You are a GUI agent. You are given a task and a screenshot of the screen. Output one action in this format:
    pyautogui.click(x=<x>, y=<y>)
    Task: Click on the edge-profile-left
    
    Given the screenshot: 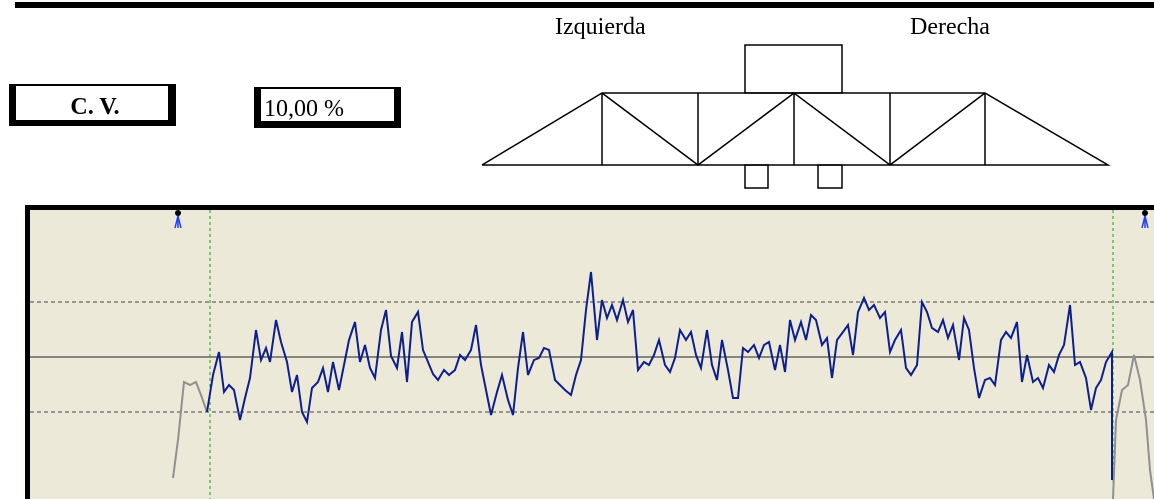 What is the action you would take?
    pyautogui.click(x=190, y=429)
    